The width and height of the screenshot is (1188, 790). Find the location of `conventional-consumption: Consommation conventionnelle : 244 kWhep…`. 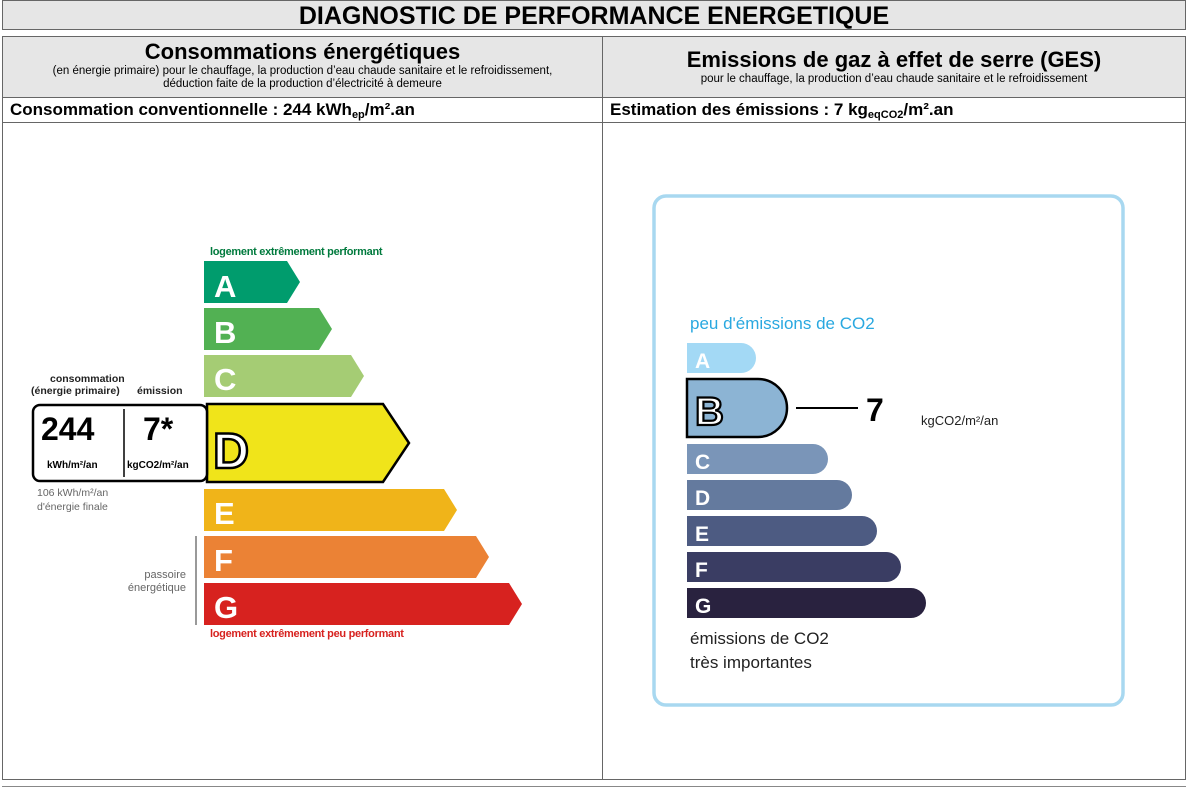

conventional-consumption: Consommation conventionnelle : 244 kWhep… is located at coordinates (302, 110).